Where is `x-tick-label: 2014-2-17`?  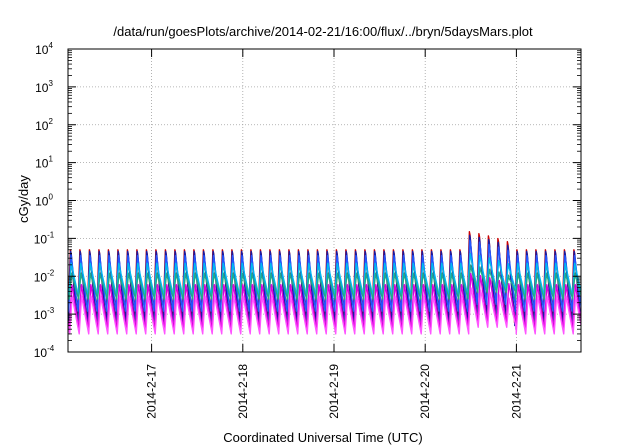
x-tick-label: 2014-2-17 is located at coordinates (152, 391).